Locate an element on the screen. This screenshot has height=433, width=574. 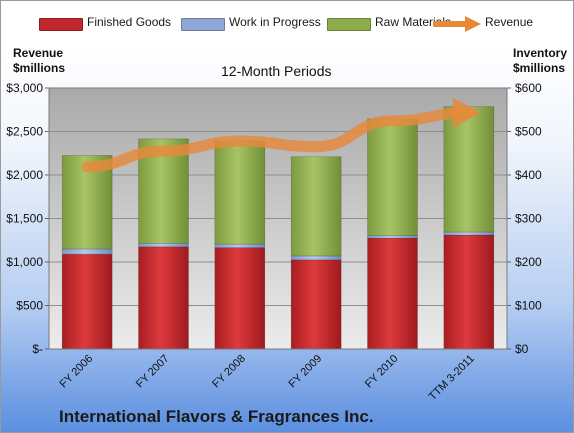
left-tick-label: $1,500 is located at coordinates (24, 219).